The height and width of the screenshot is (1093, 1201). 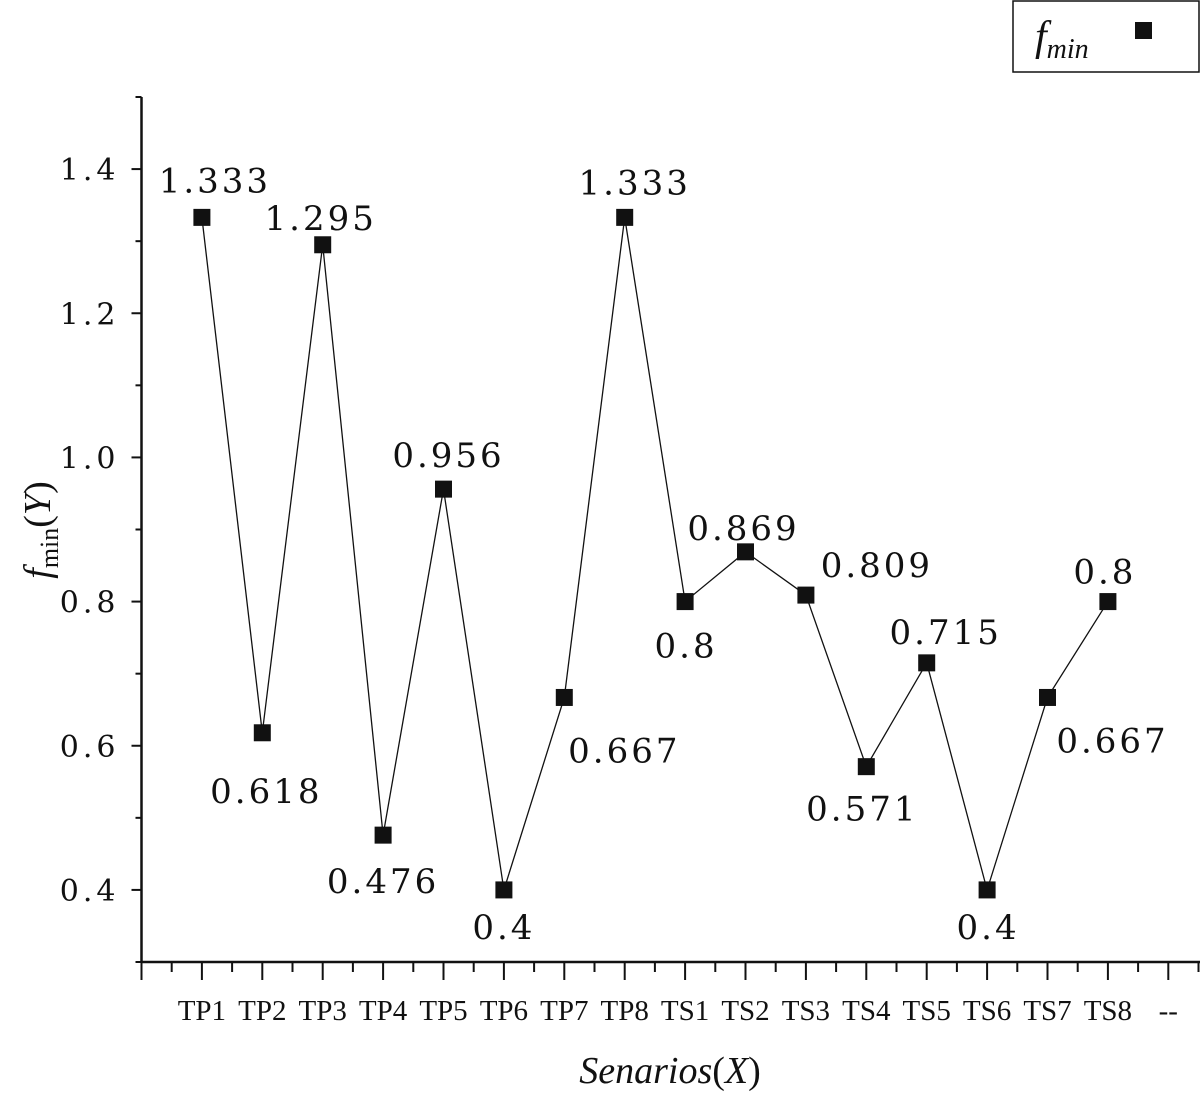 I want to click on data-label: 0.956, so click(x=448, y=456).